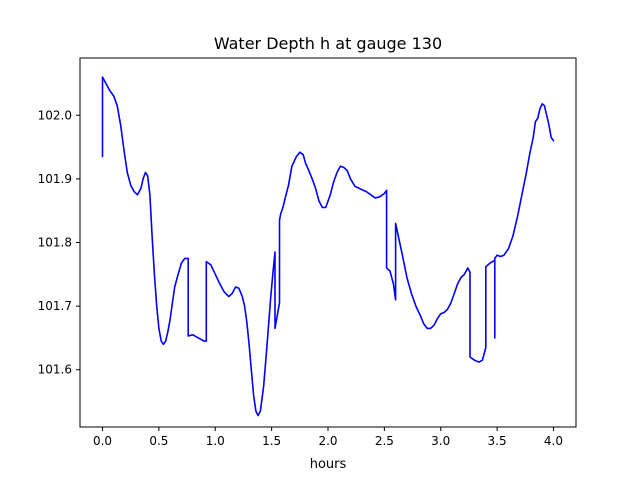 The width and height of the screenshot is (640, 480). I want to click on y-tick-label: 101.9, so click(55, 179).